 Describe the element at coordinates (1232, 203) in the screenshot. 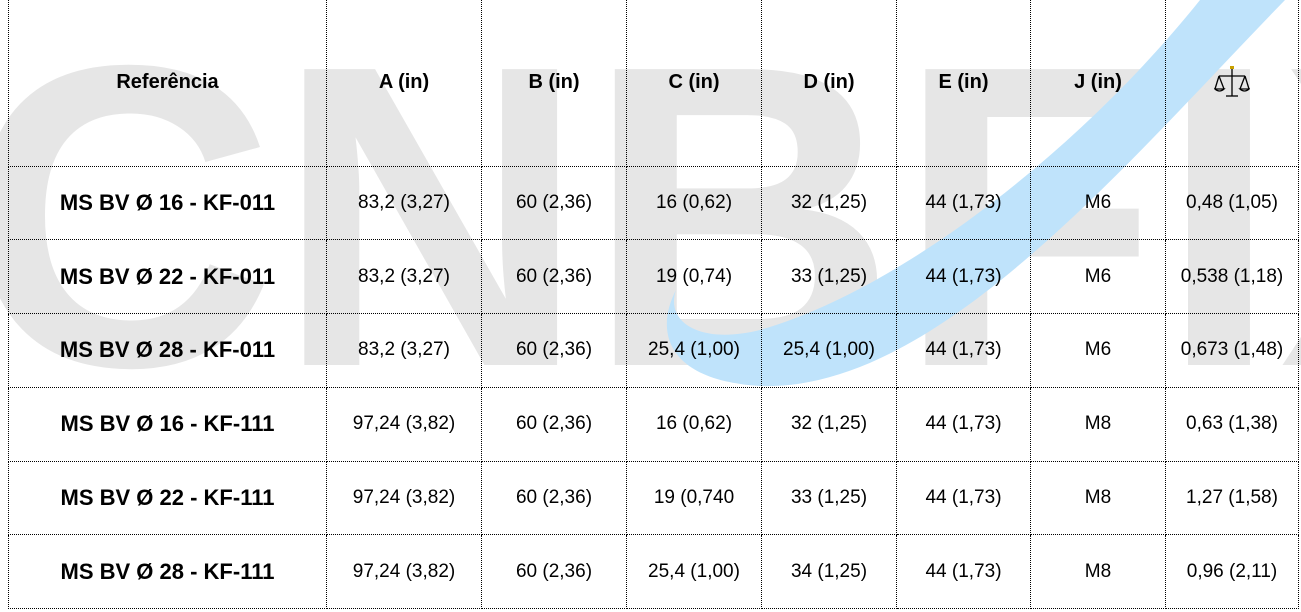

I see `cell-weight: 0,48 (1,05)` at that location.